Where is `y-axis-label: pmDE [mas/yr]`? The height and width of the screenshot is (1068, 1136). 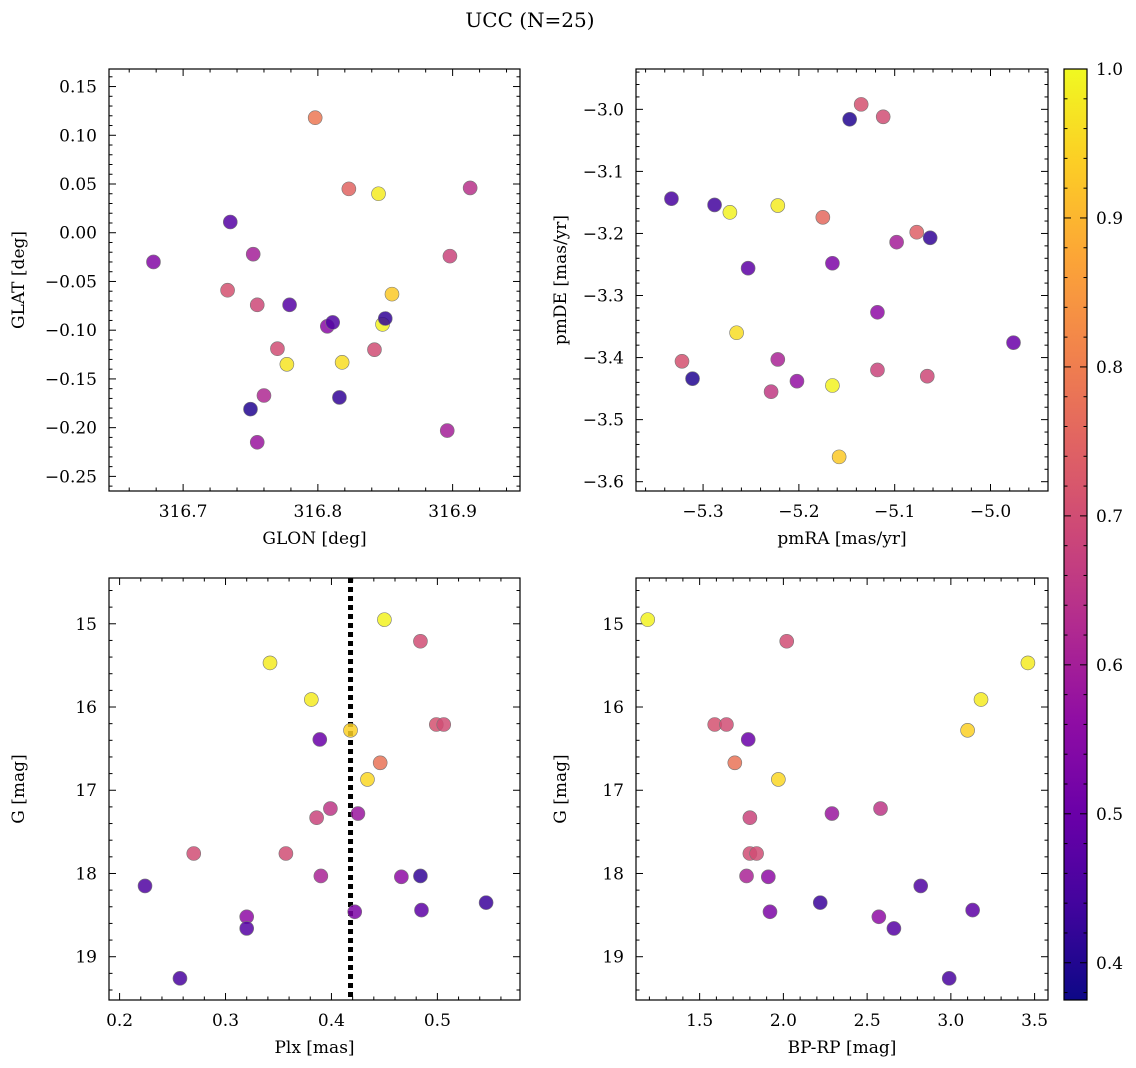
y-axis-label: pmDE [mas/yr] is located at coordinates (561, 280).